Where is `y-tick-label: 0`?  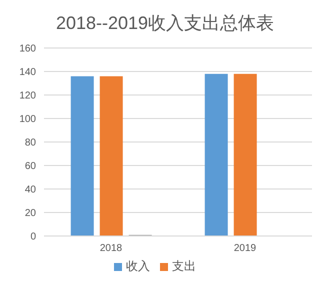
y-tick-label: 0 is located at coordinates (33, 237).